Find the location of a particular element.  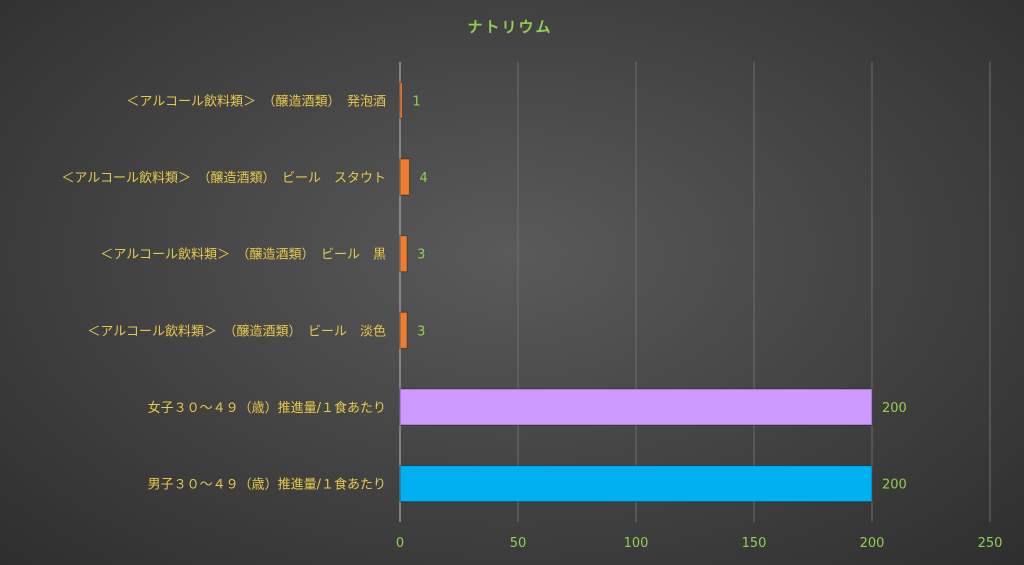

chart-title: ナトリウム is located at coordinates (509, 27).